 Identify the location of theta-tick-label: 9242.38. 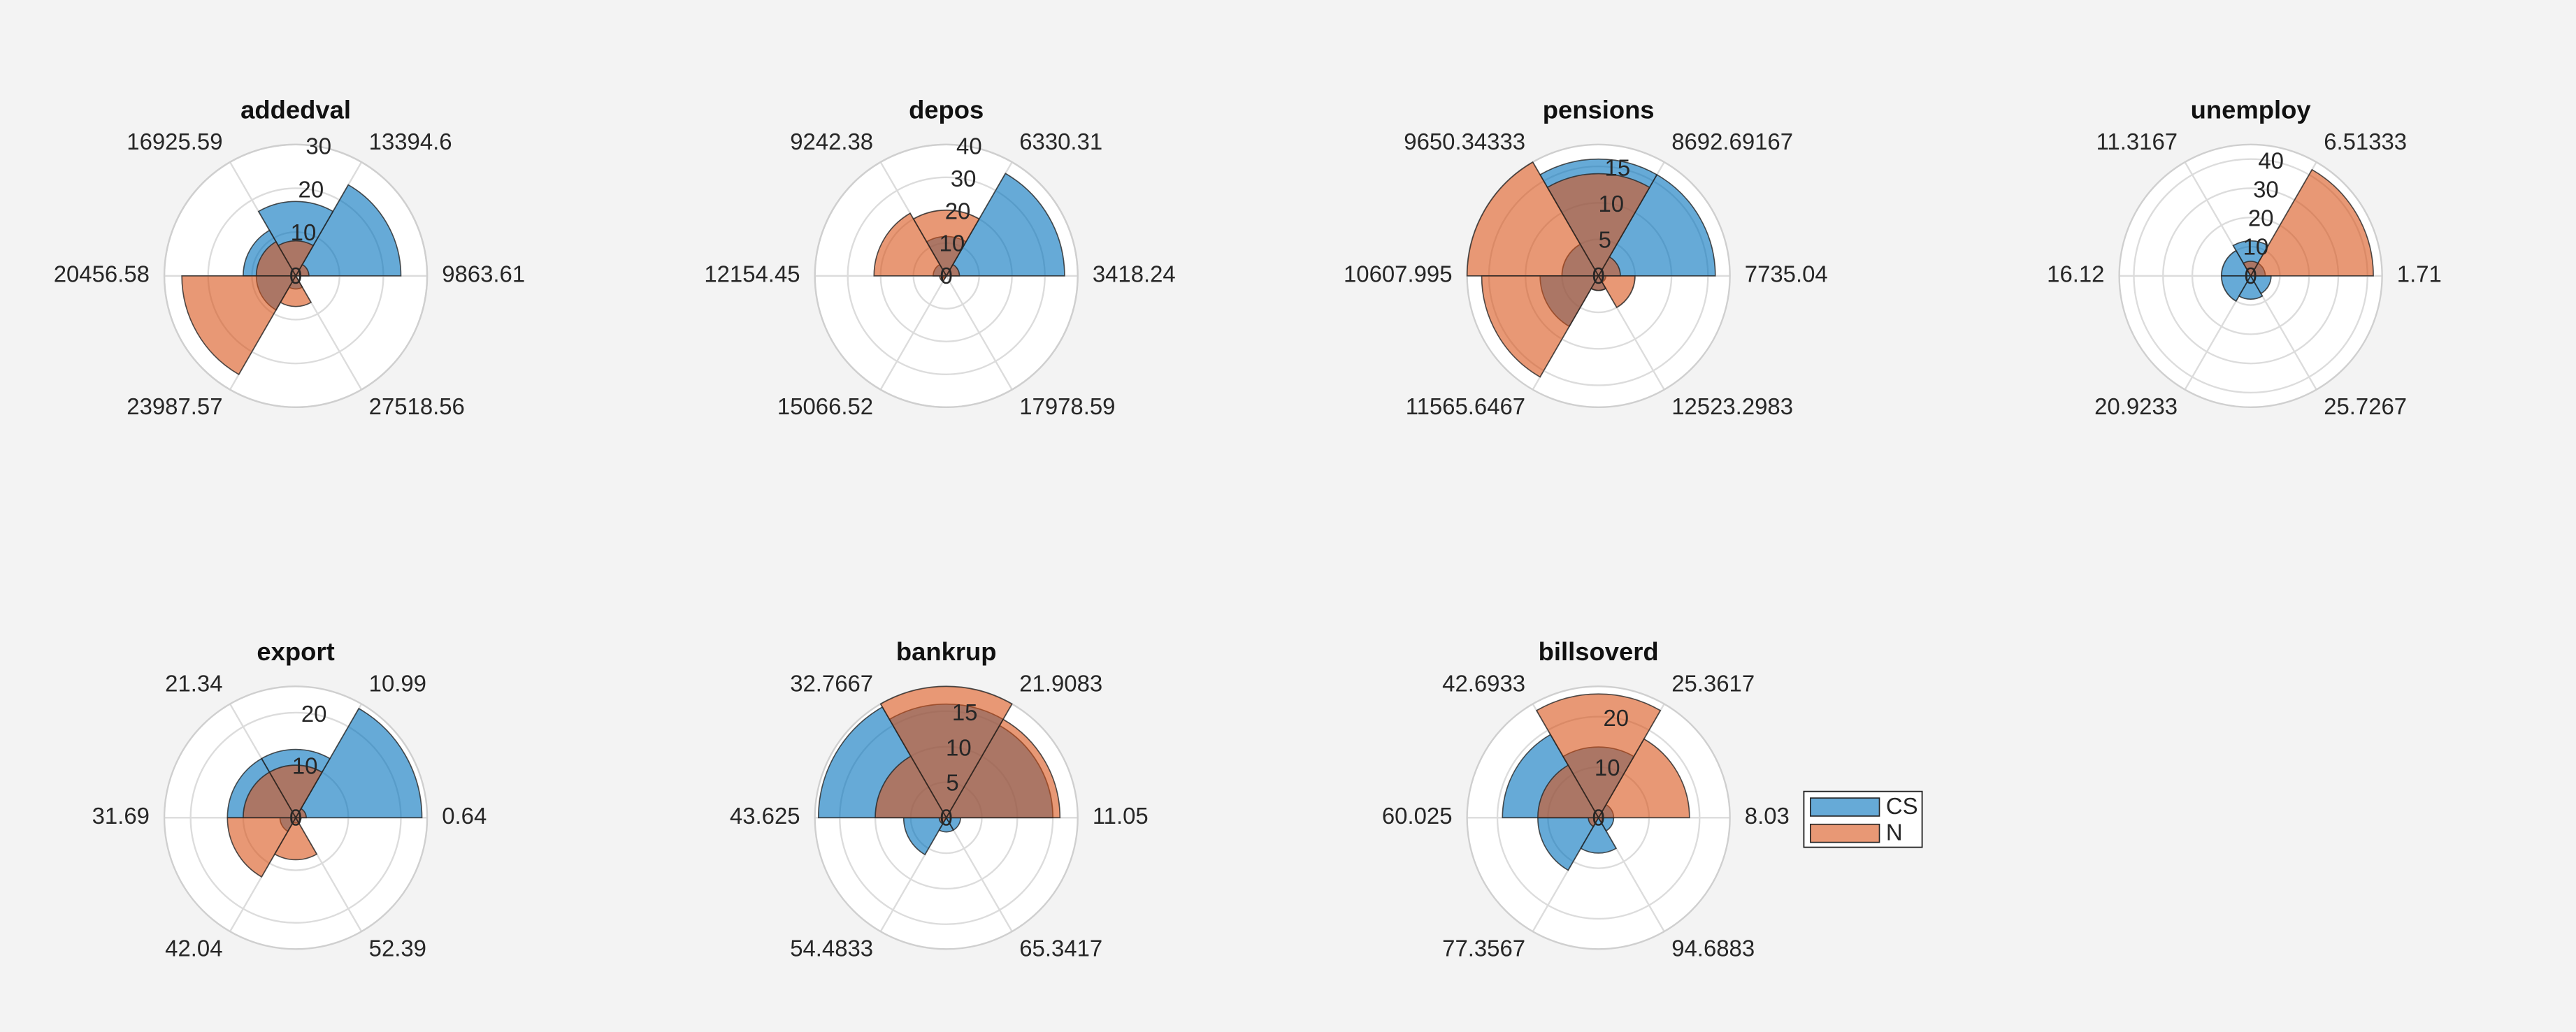
(831, 142).